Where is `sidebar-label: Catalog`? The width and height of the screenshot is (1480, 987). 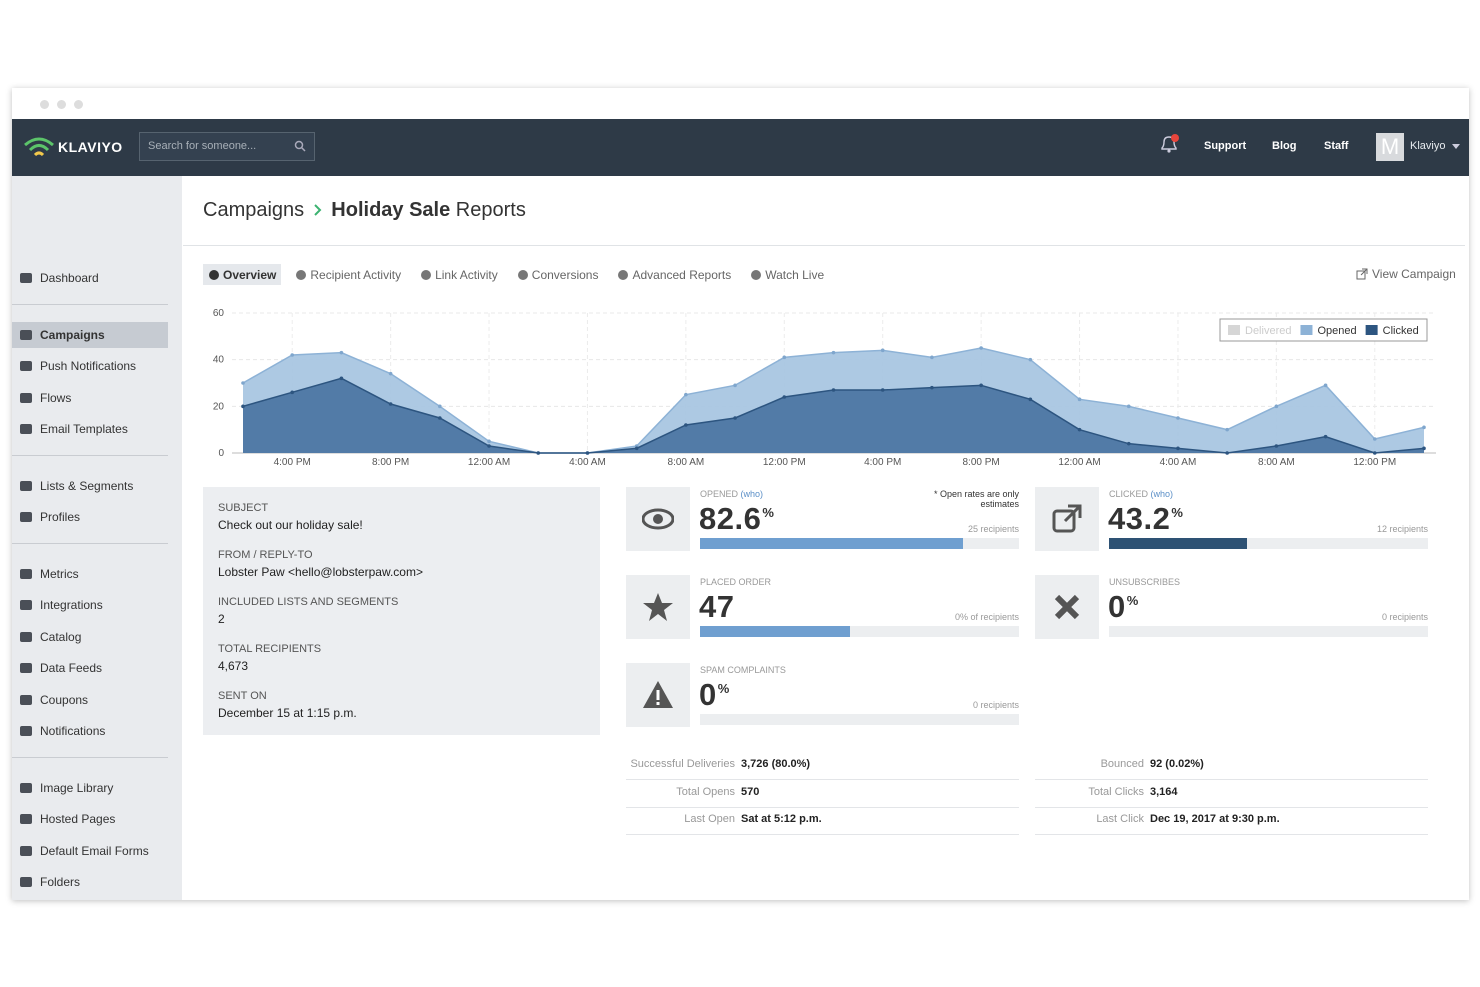 sidebar-label: Catalog is located at coordinates (61, 636).